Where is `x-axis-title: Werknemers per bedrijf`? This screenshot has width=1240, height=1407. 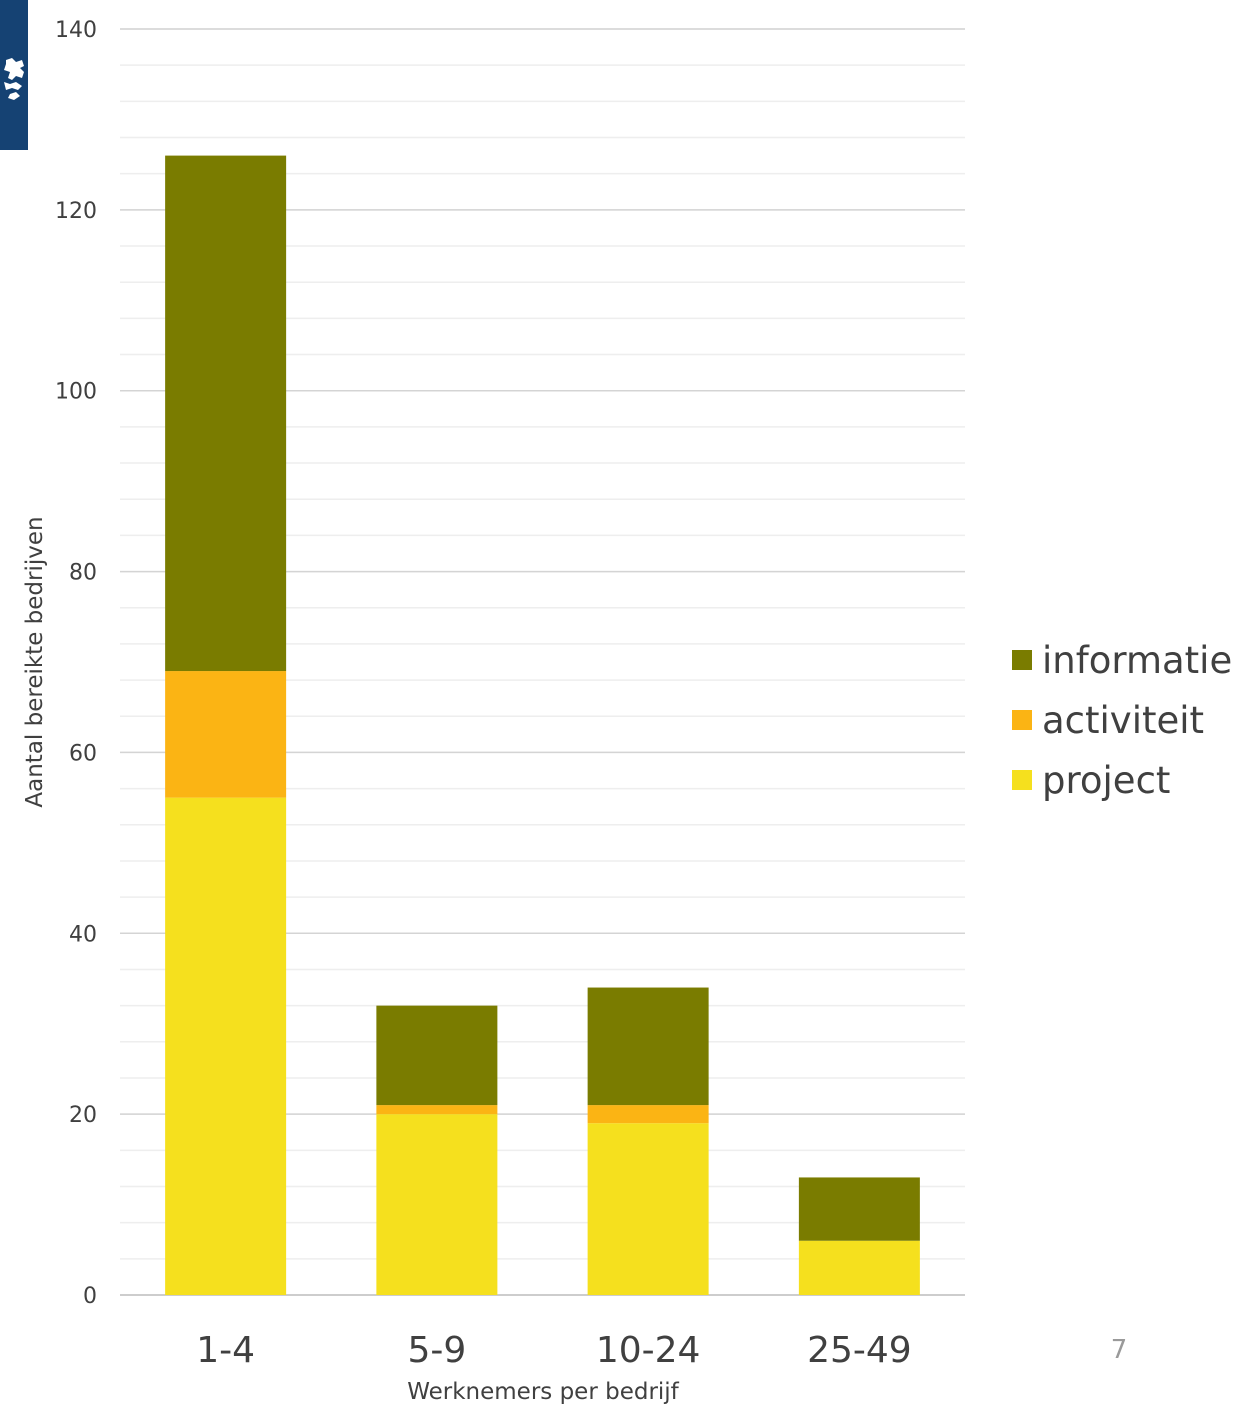
x-axis-title: Werknemers per bedrijf is located at coordinates (543, 1392).